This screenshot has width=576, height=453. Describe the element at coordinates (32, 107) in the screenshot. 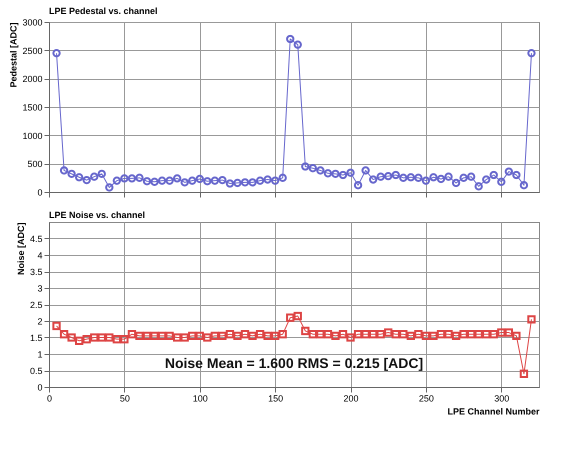

I see `y-tick-label: 1500` at that location.